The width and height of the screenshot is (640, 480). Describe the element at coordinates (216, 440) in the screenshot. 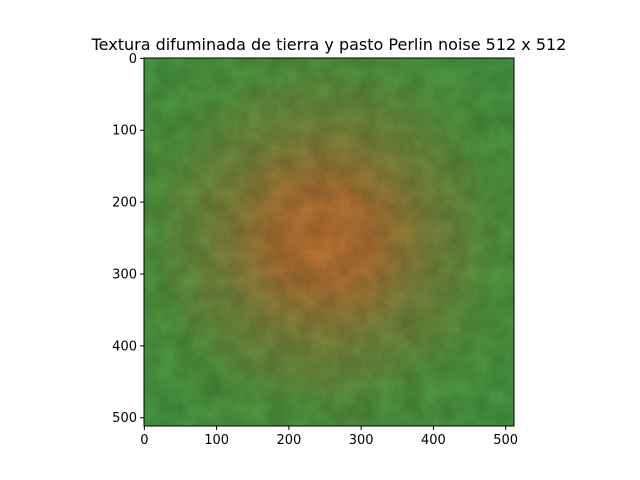

I see `x-tick-label: 100` at that location.